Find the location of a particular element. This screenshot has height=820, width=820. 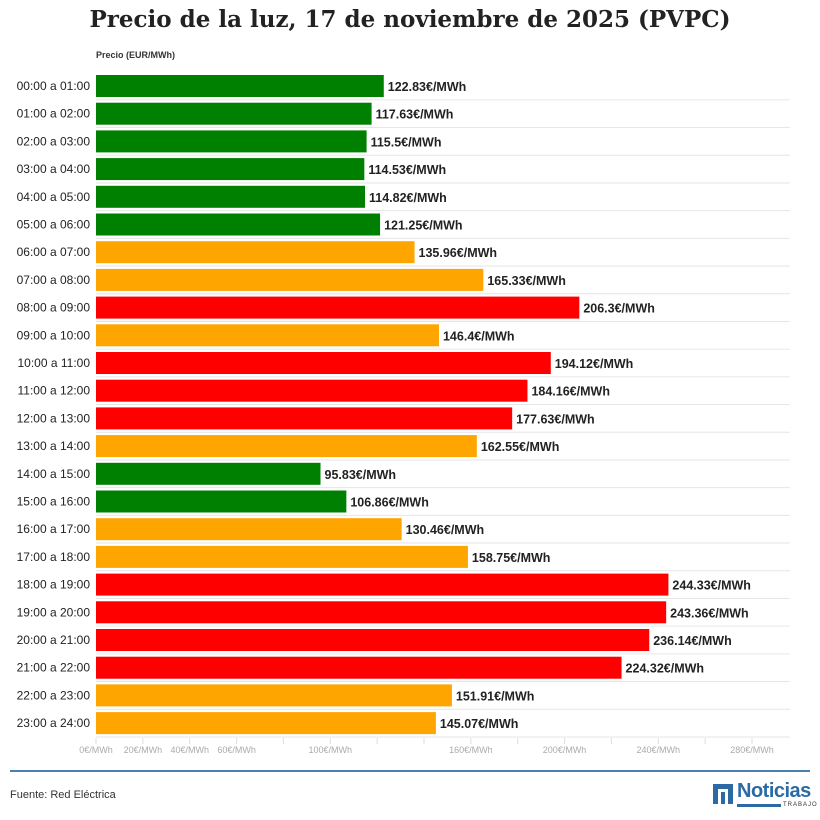

footer-divider is located at coordinates (410, 771).